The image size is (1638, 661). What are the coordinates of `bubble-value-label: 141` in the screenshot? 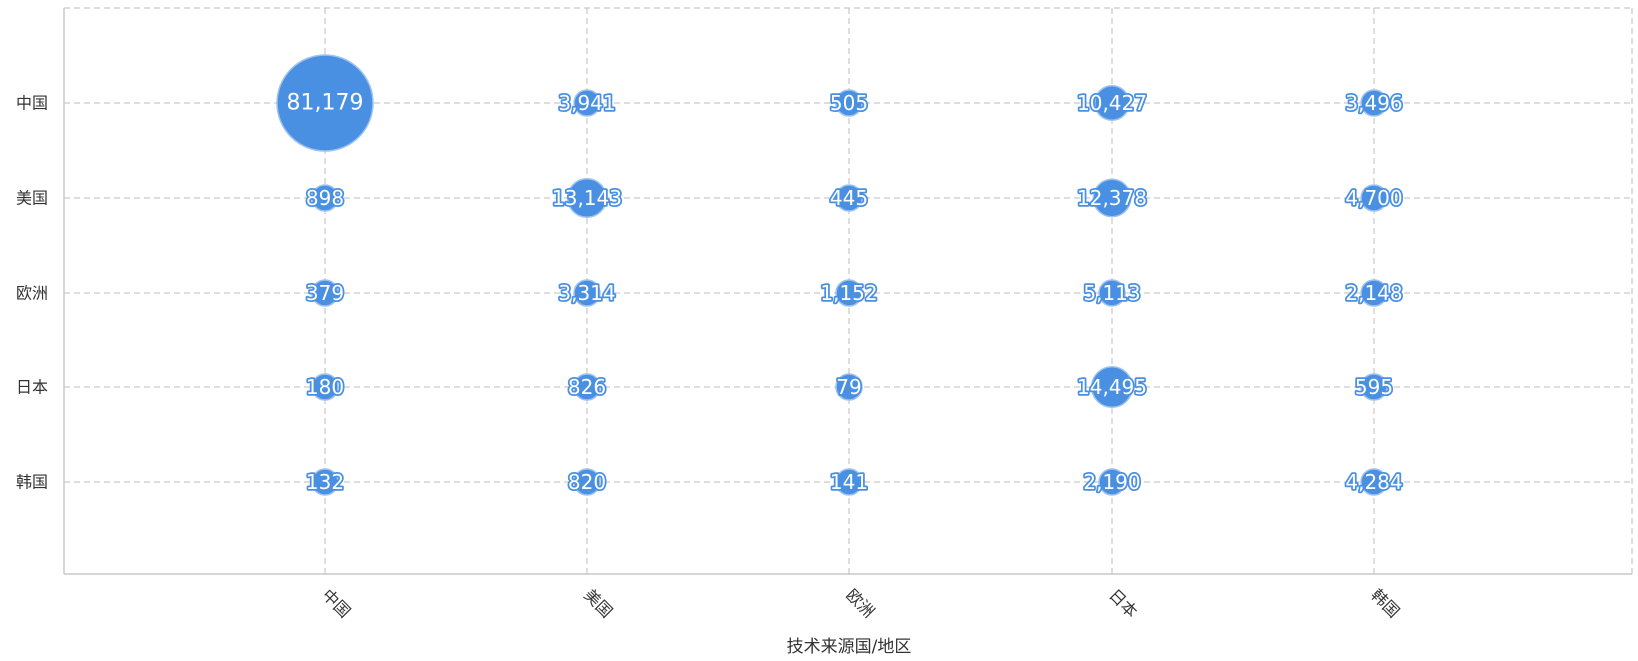 It's located at (849, 482).